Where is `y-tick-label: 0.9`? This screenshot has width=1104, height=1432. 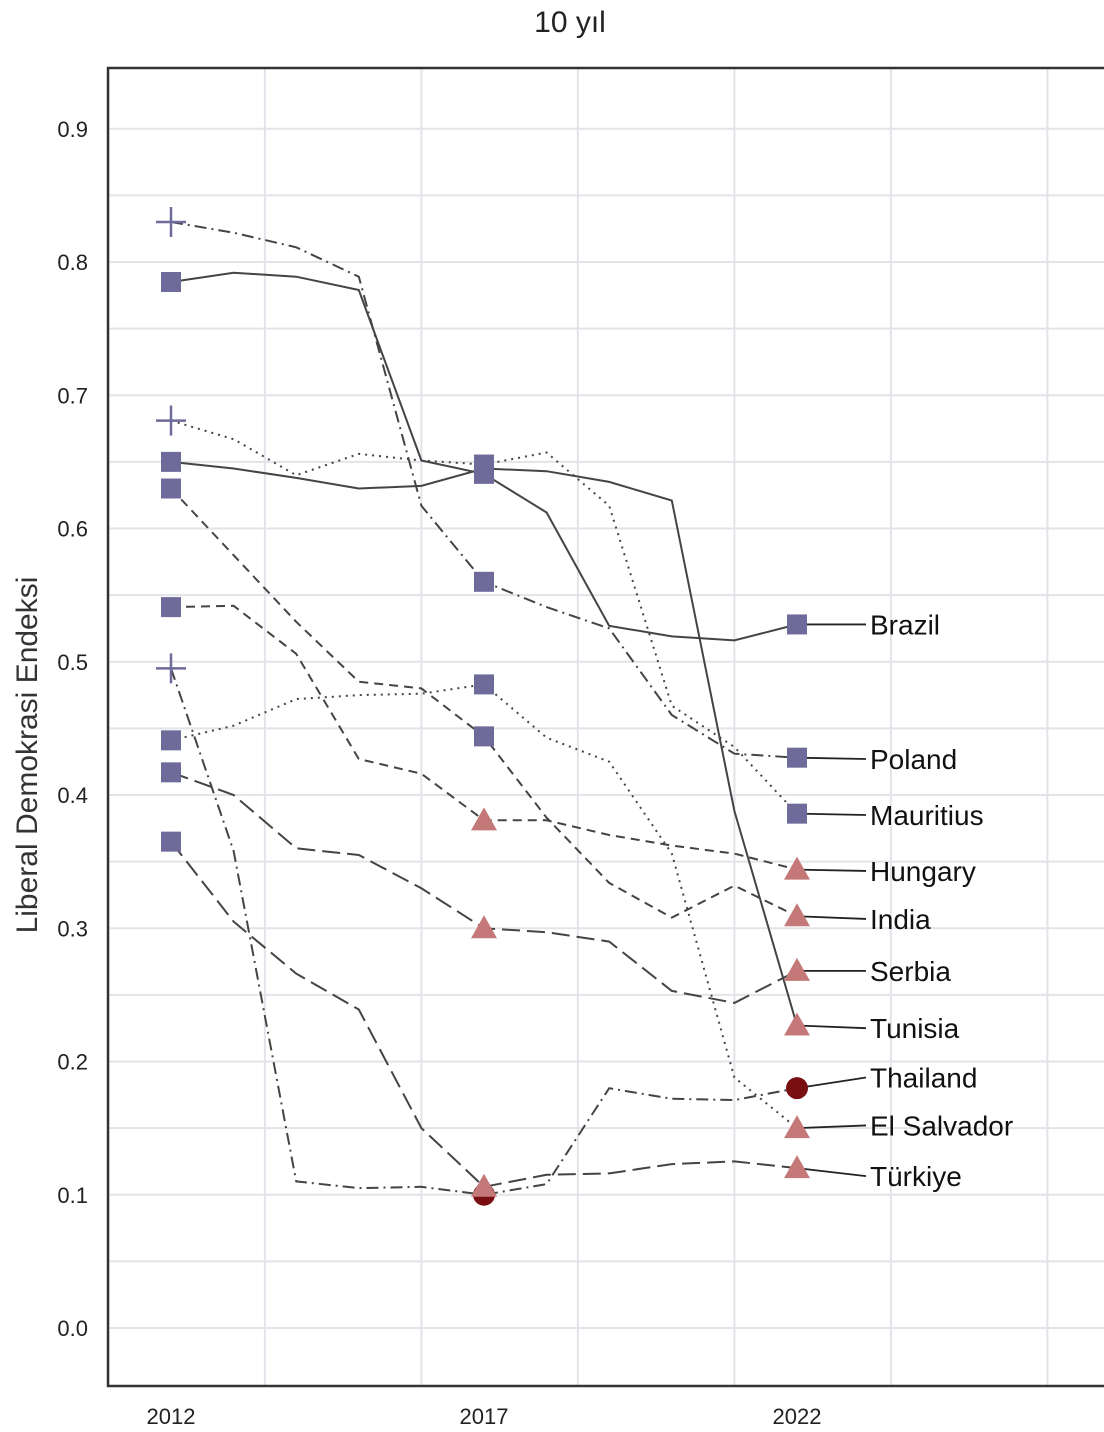
y-tick-label: 0.9 is located at coordinates (72, 129).